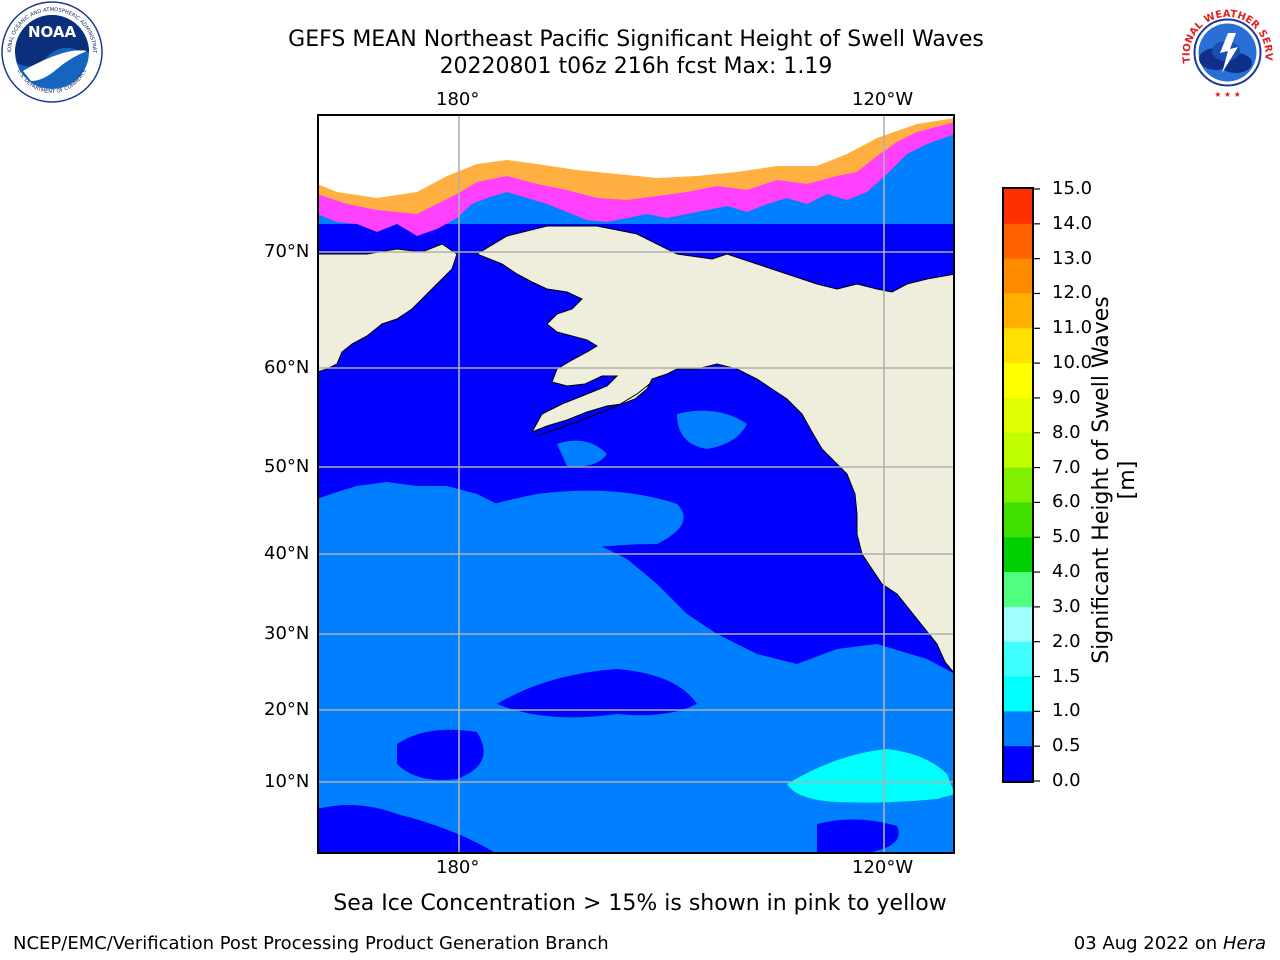 Image resolution: width=1280 pixels, height=960 pixels. What do you see at coordinates (858, 836) in the screenshot?
I see `swell-low-patch-se` at bounding box center [858, 836].